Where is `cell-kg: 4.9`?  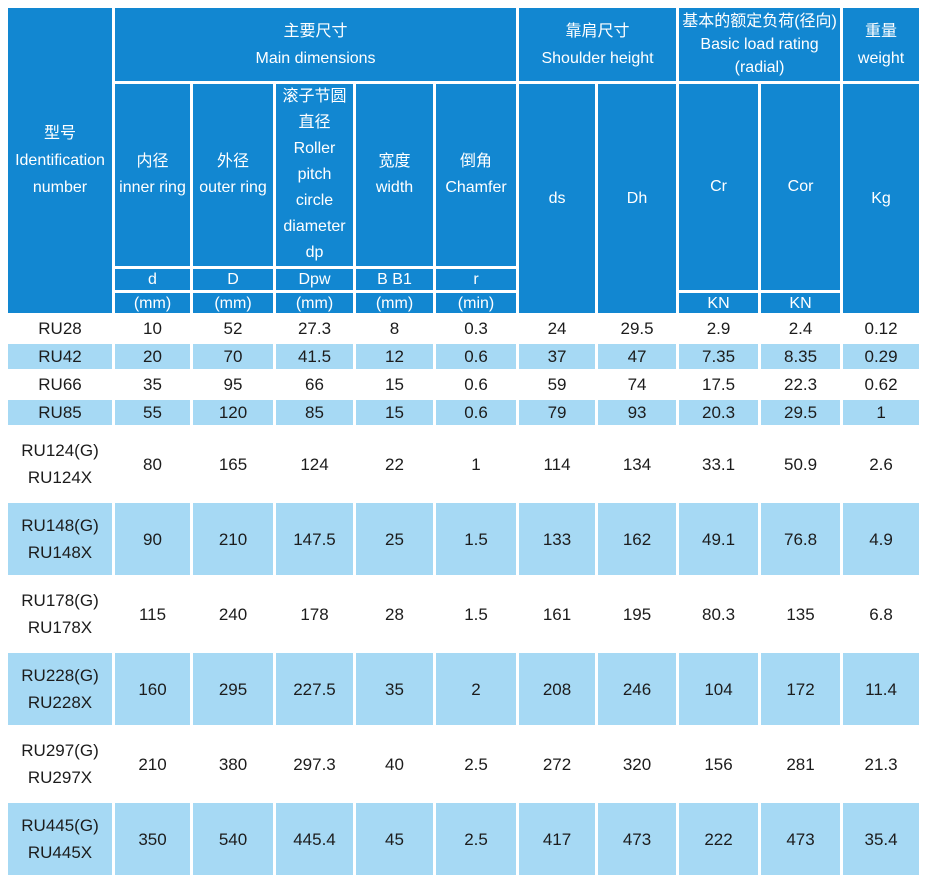
cell-kg: 4.9 is located at coordinates (881, 539).